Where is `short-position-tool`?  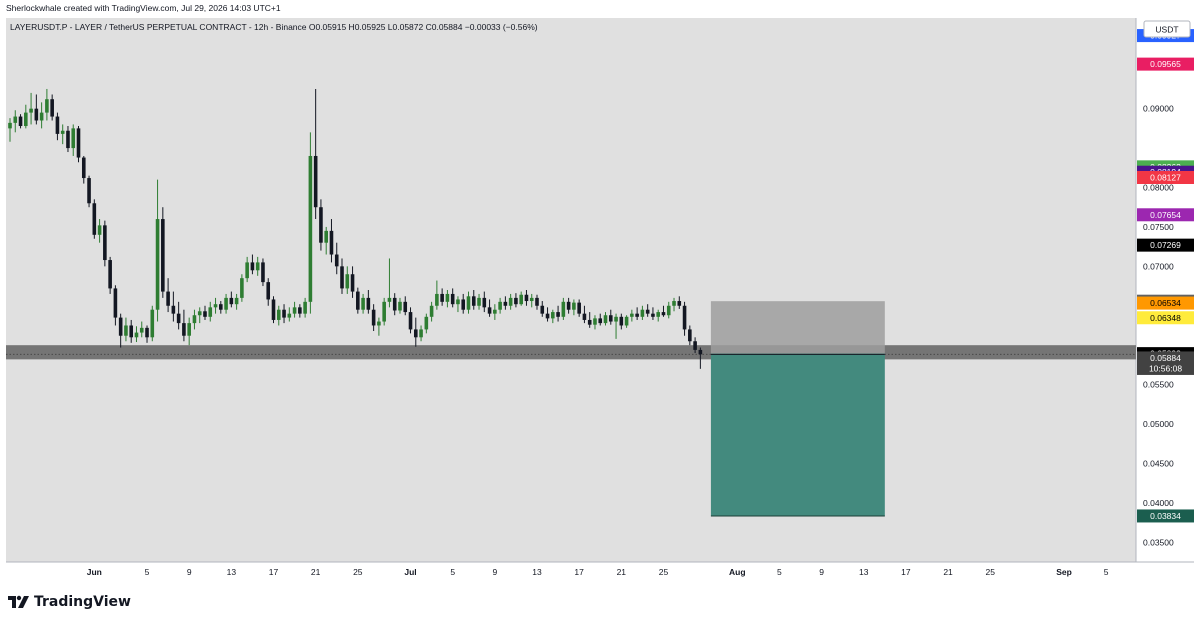 short-position-tool is located at coordinates (797, 409).